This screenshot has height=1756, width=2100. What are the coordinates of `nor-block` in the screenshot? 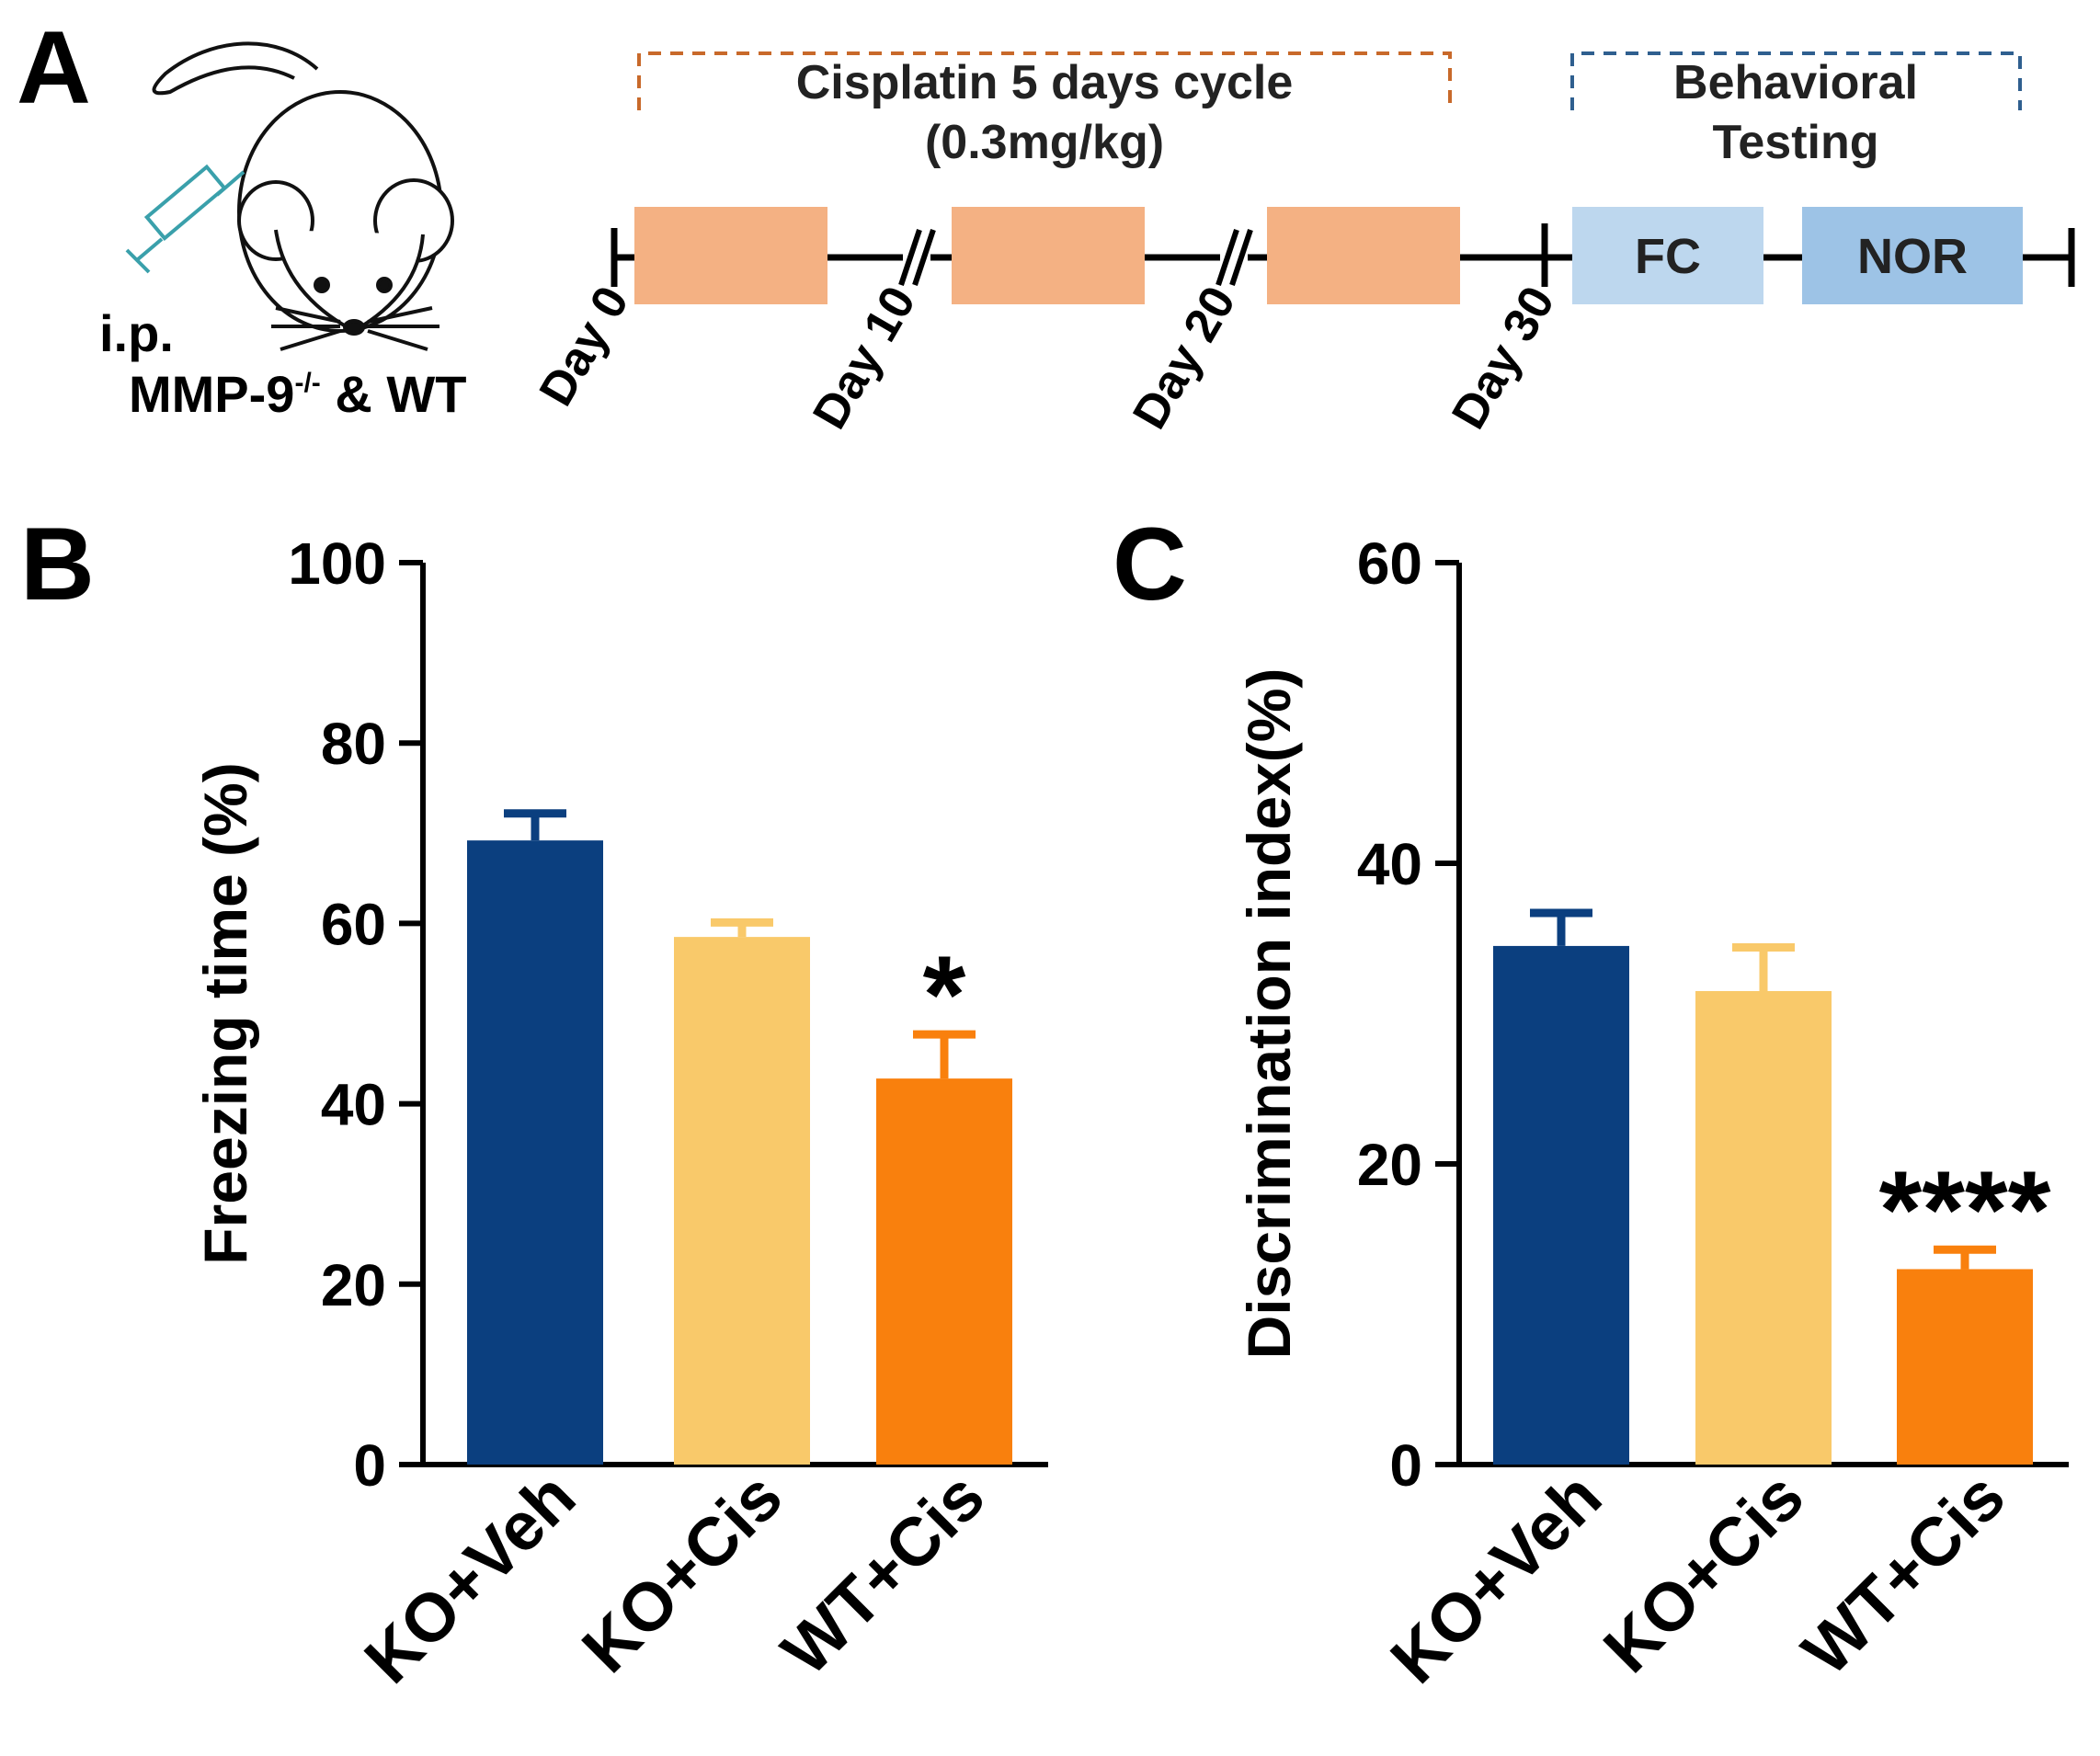 It's located at (1913, 256).